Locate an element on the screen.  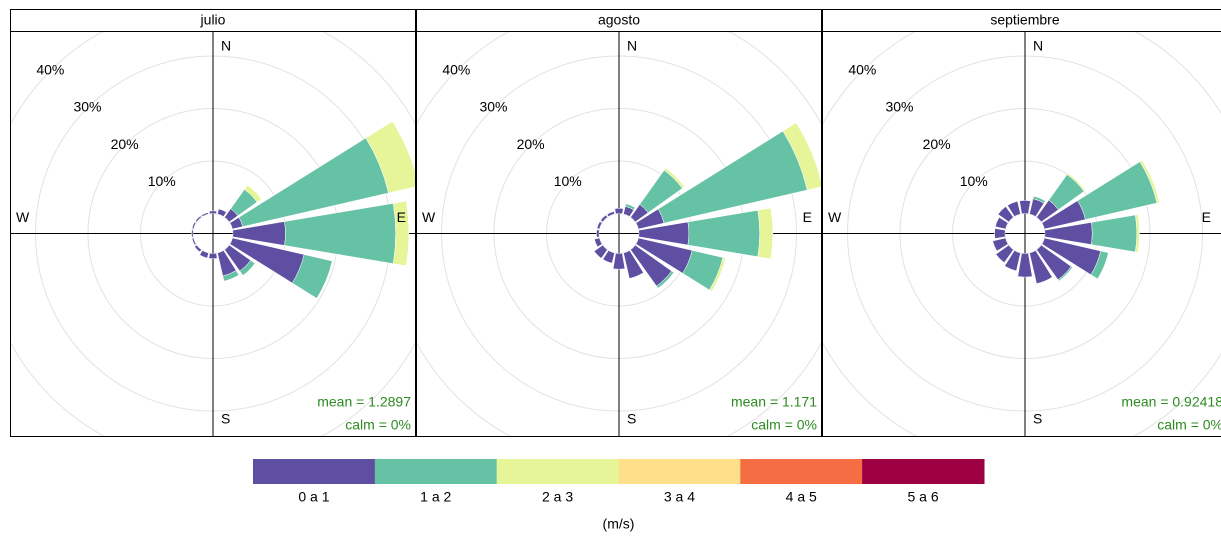
legend-label: 2 a 3 is located at coordinates (557, 497).